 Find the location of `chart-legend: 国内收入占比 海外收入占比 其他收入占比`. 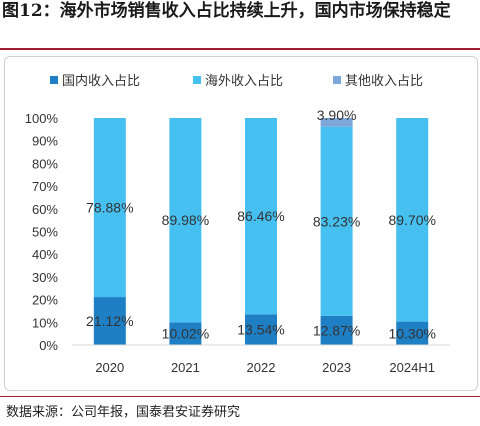

chart-legend: 国内收入占比 海外收入占比 其他收入占比 is located at coordinates (236, 81).